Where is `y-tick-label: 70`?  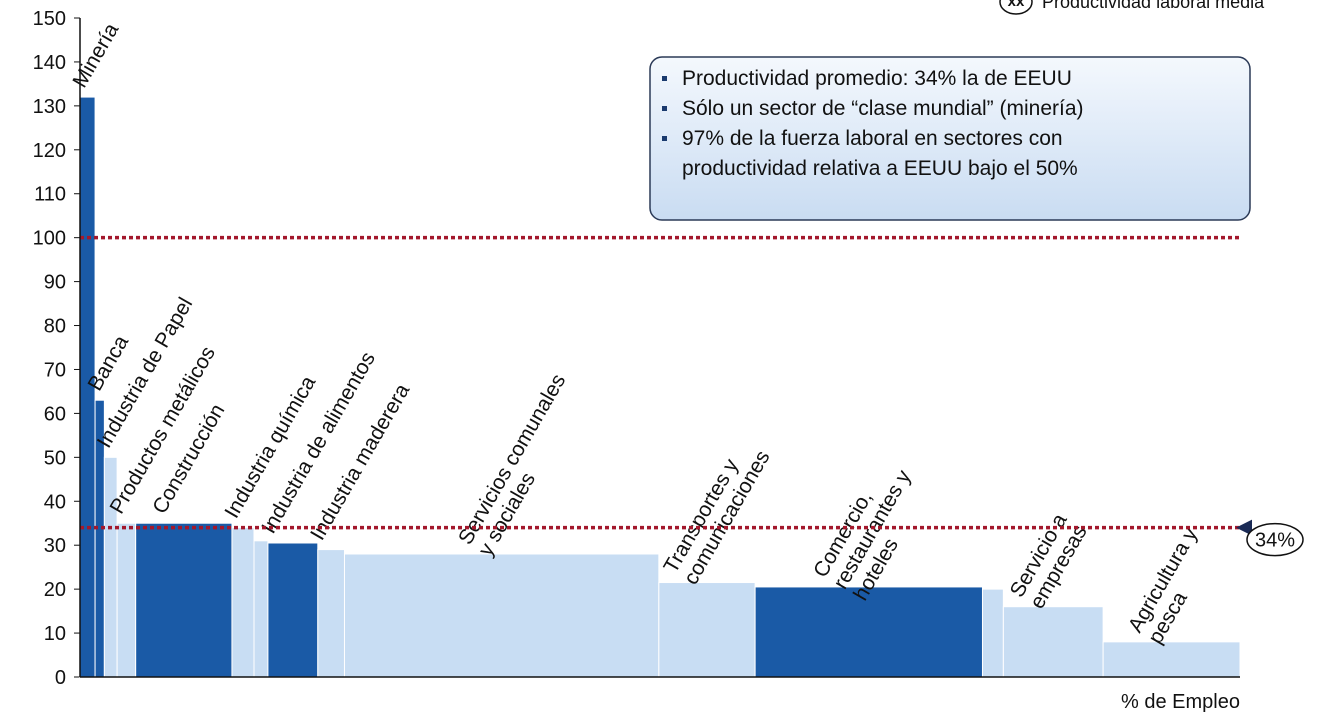 y-tick-label: 70 is located at coordinates (55, 370).